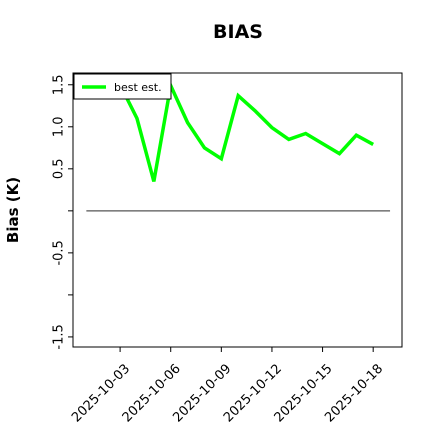  What do you see at coordinates (238, 32) in the screenshot?
I see `chart-title: BIAS` at bounding box center [238, 32].